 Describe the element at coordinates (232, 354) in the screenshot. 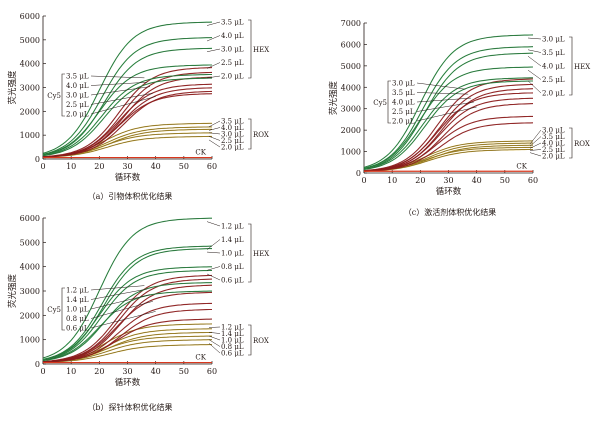

I see `rox-volume-label: 0.6 μL` at that location.